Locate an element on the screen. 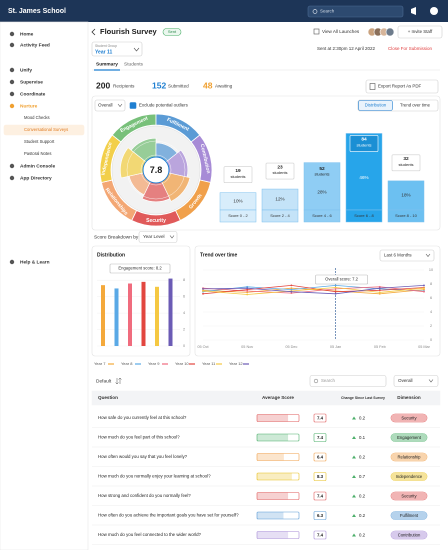 This screenshot has width=448, height=550. help-icon is located at coordinates (12, 262).